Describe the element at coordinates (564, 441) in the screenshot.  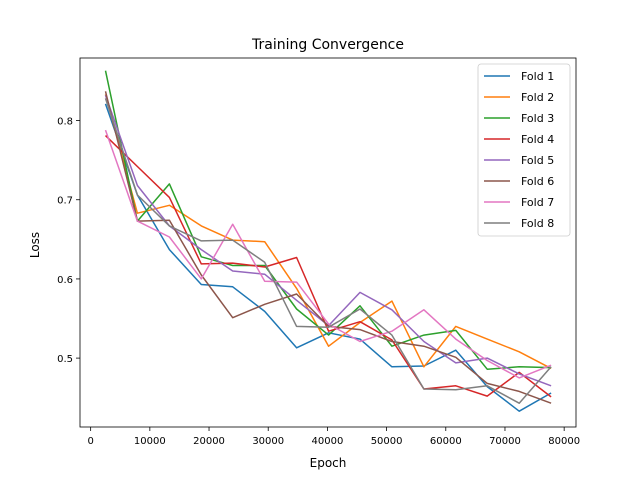
I see `x-tick-label: 80000` at that location.